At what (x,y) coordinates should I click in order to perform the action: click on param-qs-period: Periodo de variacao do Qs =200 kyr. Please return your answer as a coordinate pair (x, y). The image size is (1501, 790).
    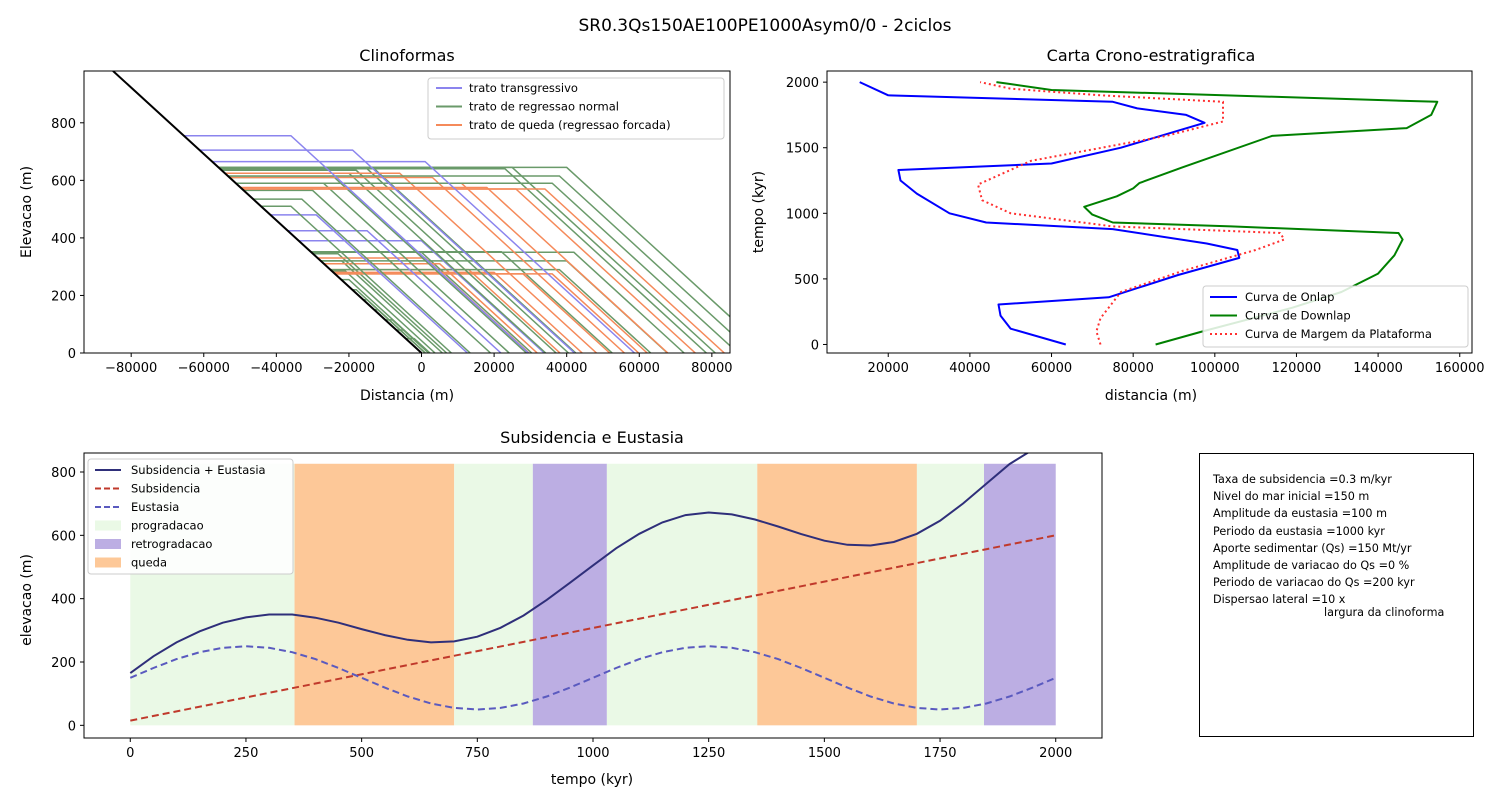
    Looking at the image, I should click on (1314, 582).